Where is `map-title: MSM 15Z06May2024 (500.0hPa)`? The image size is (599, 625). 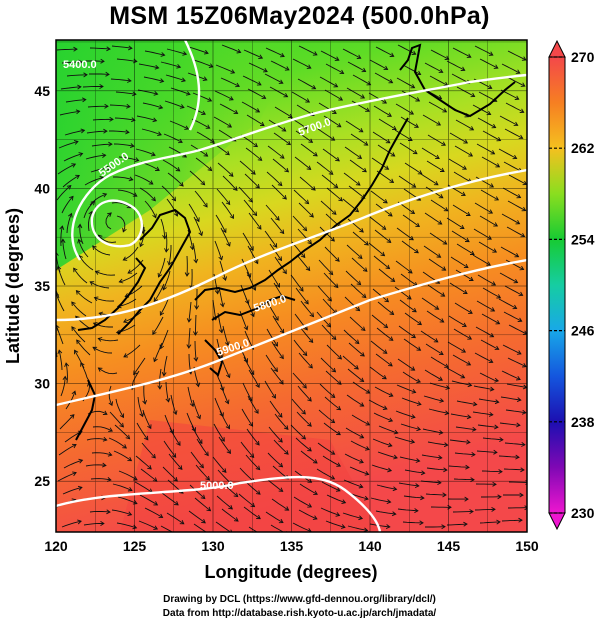 map-title: MSM 15Z06May2024 (500.0hPa) is located at coordinates (299, 16).